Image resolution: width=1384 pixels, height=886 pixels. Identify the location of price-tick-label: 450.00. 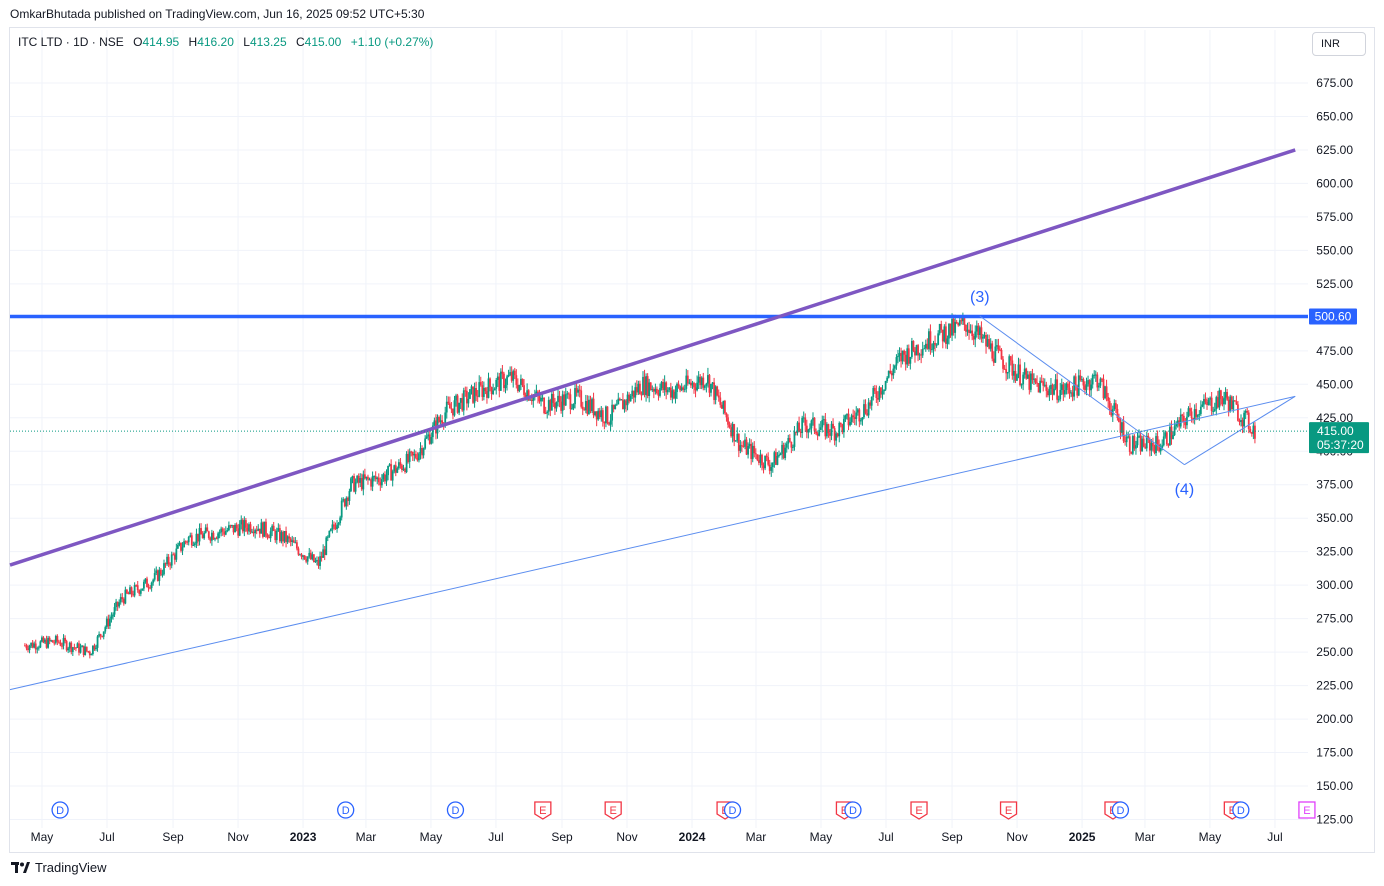
(1334, 384).